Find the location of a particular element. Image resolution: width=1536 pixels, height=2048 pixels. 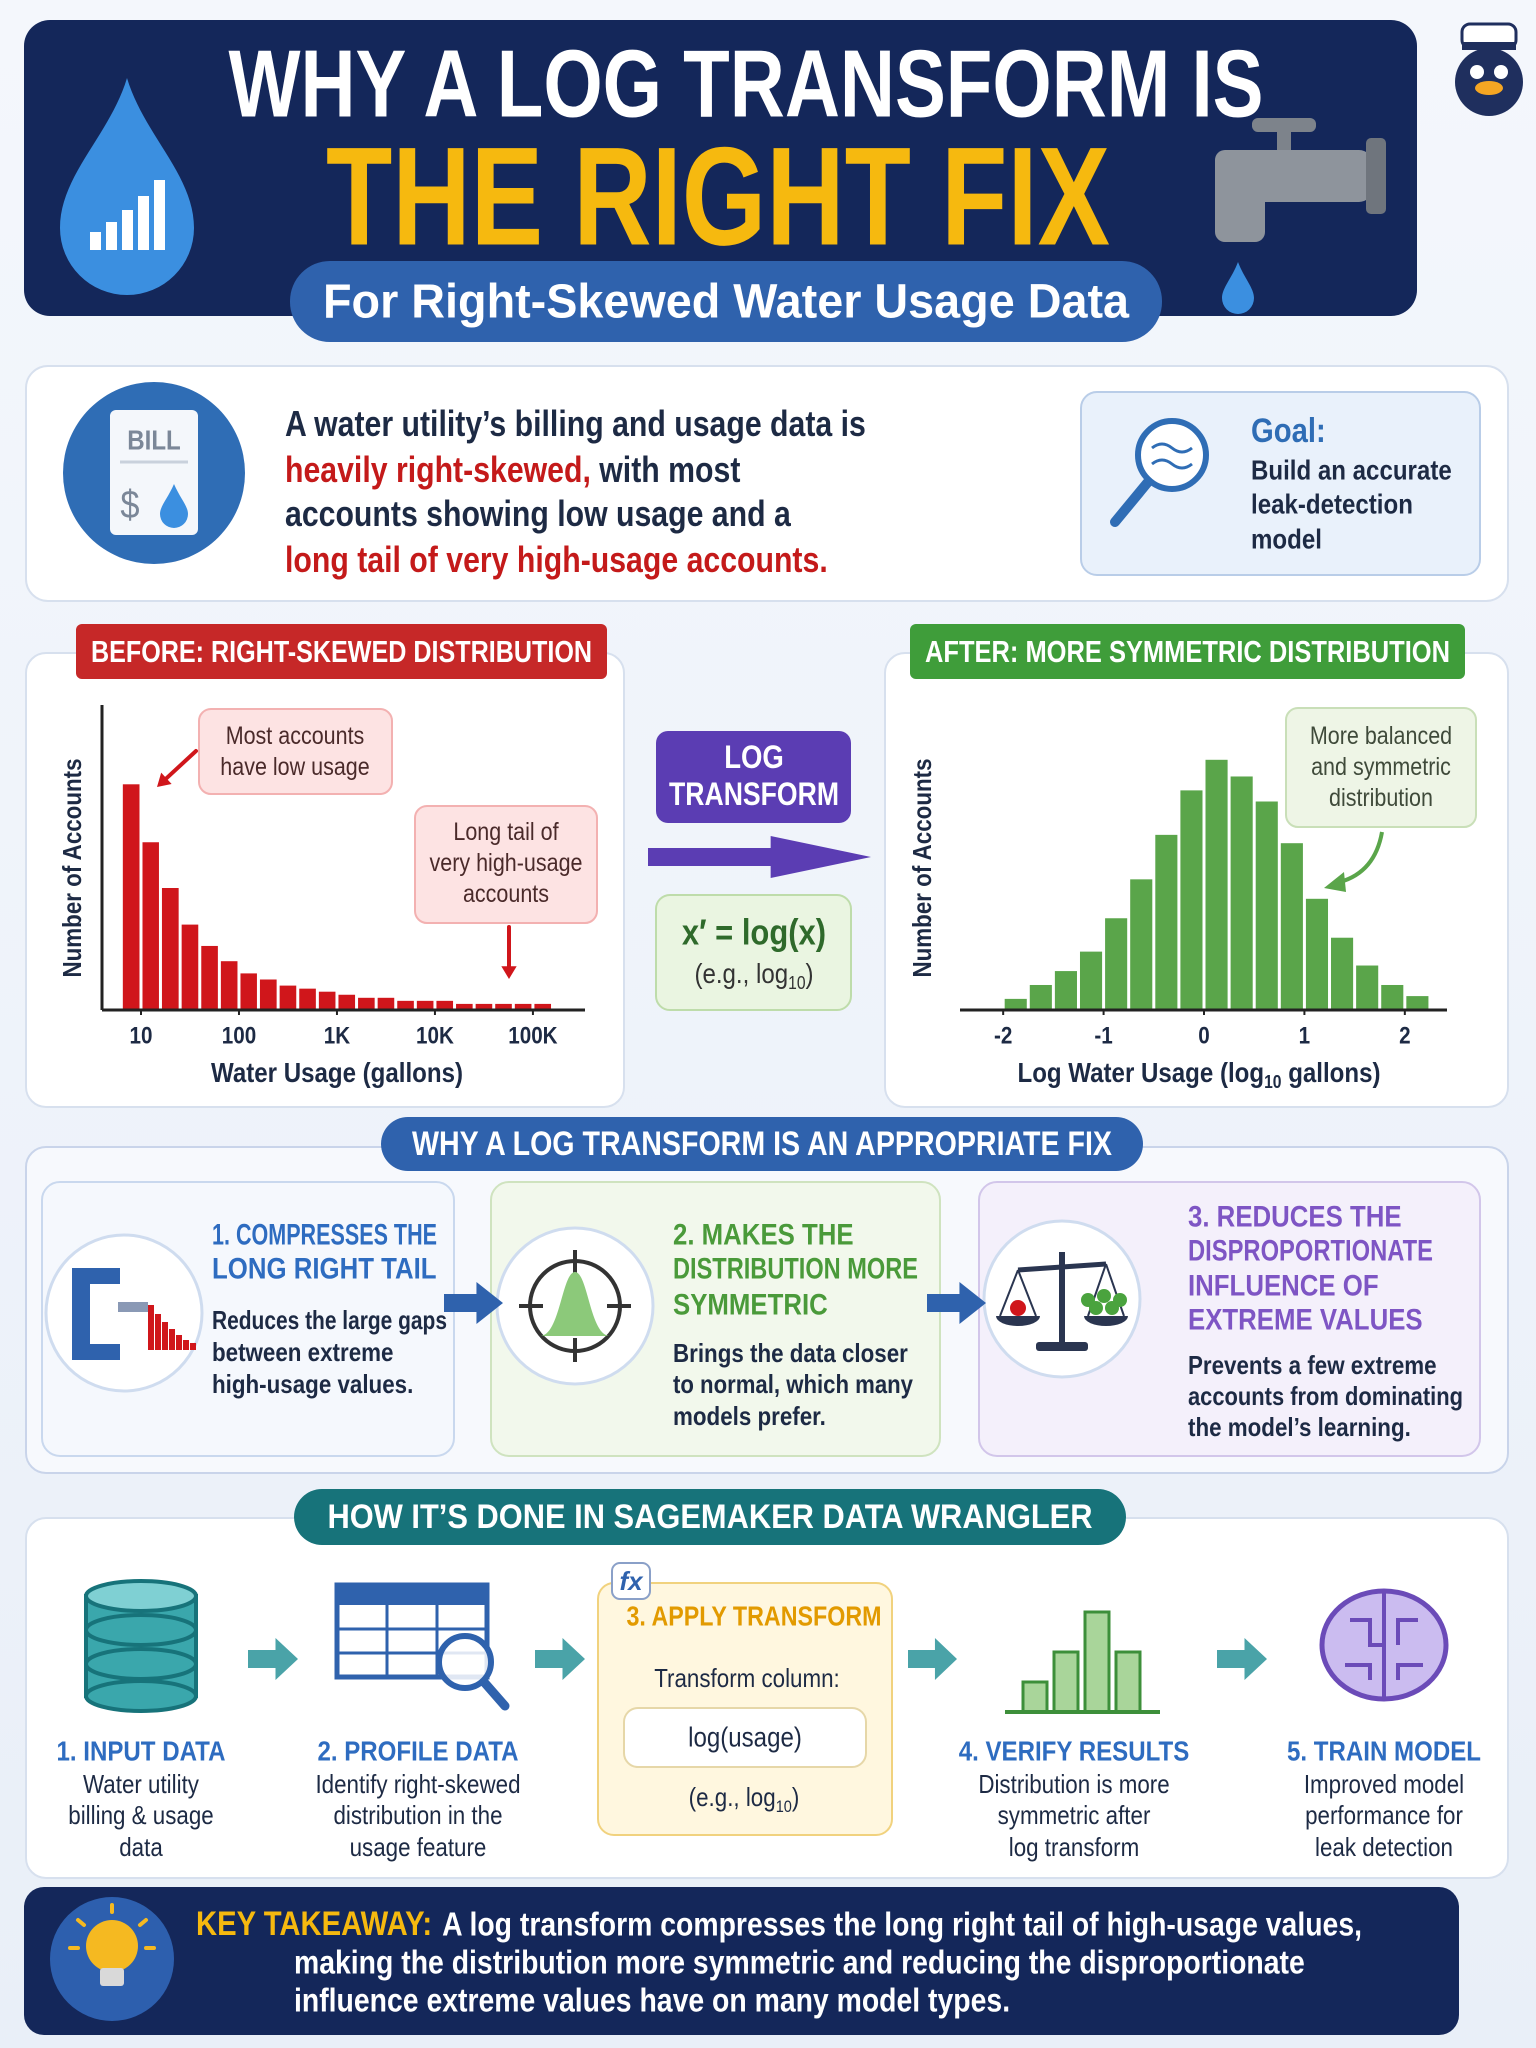

reason-text: the model’s learning. is located at coordinates (1299, 1427).